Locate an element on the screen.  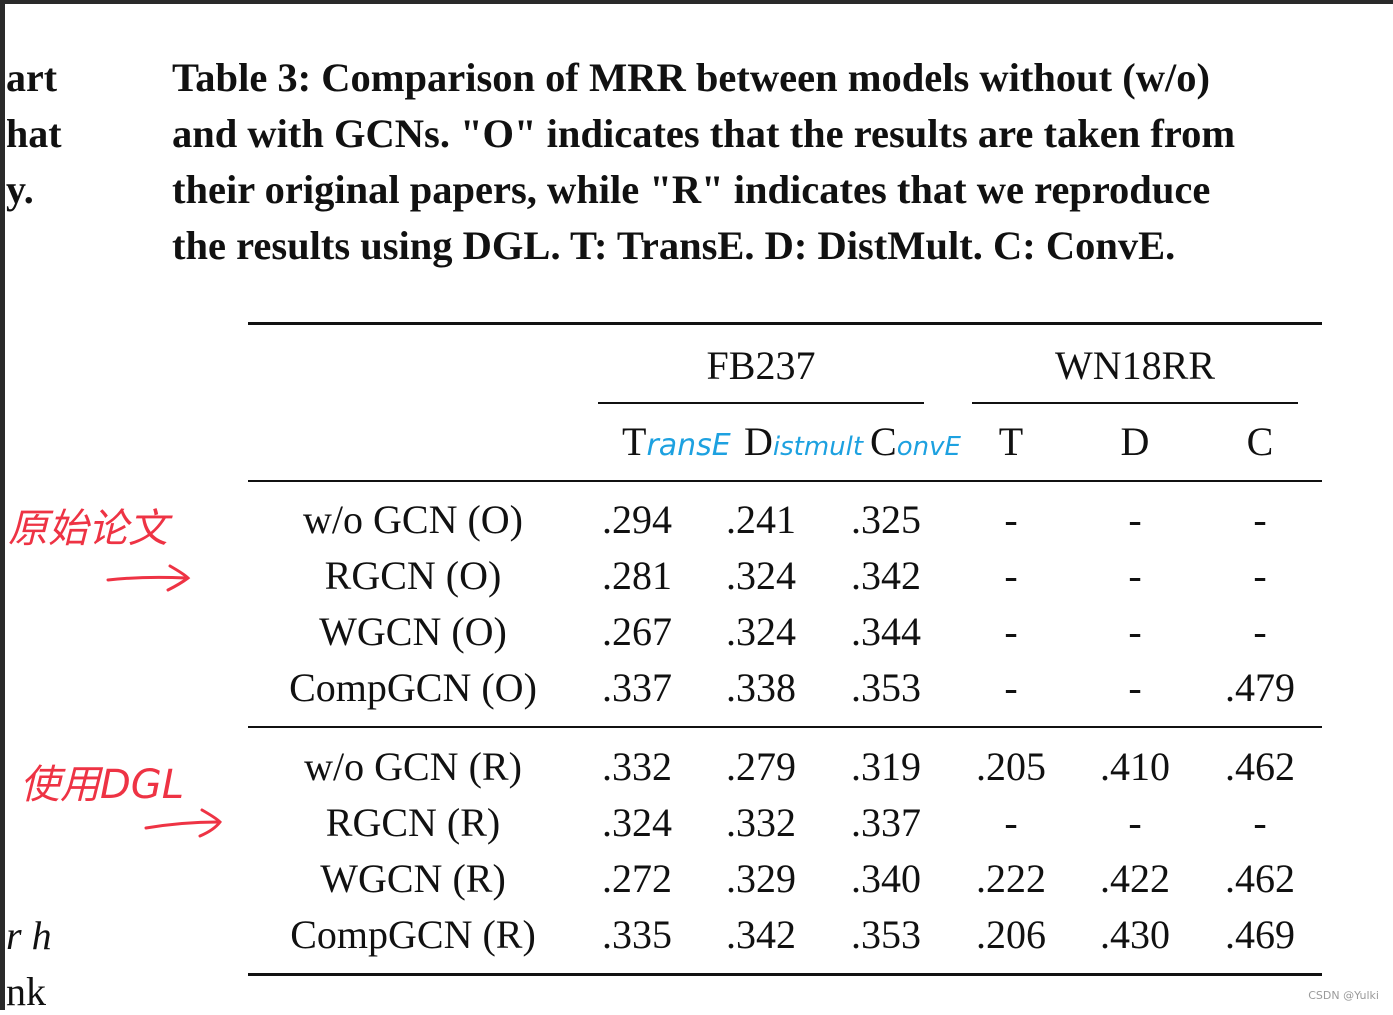
model-name: CompGCN (R) is located at coordinates (413, 934).